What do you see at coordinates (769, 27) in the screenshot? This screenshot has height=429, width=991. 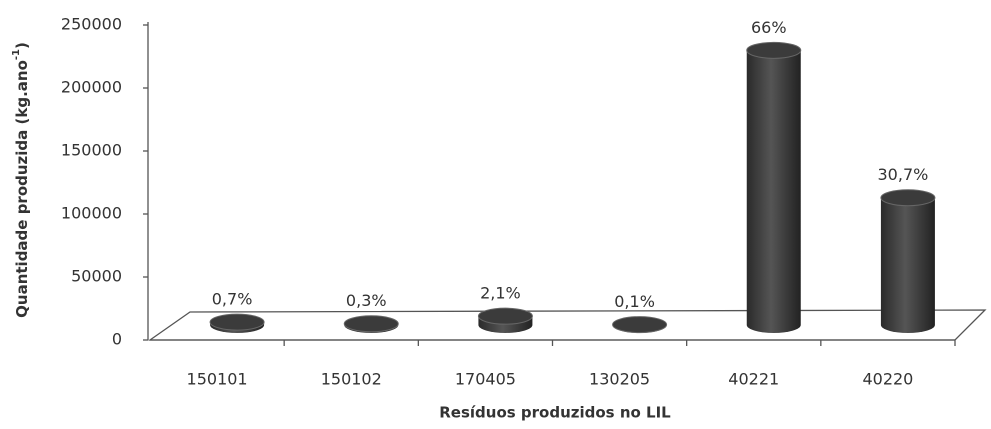 I see `data-label: 66%` at bounding box center [769, 27].